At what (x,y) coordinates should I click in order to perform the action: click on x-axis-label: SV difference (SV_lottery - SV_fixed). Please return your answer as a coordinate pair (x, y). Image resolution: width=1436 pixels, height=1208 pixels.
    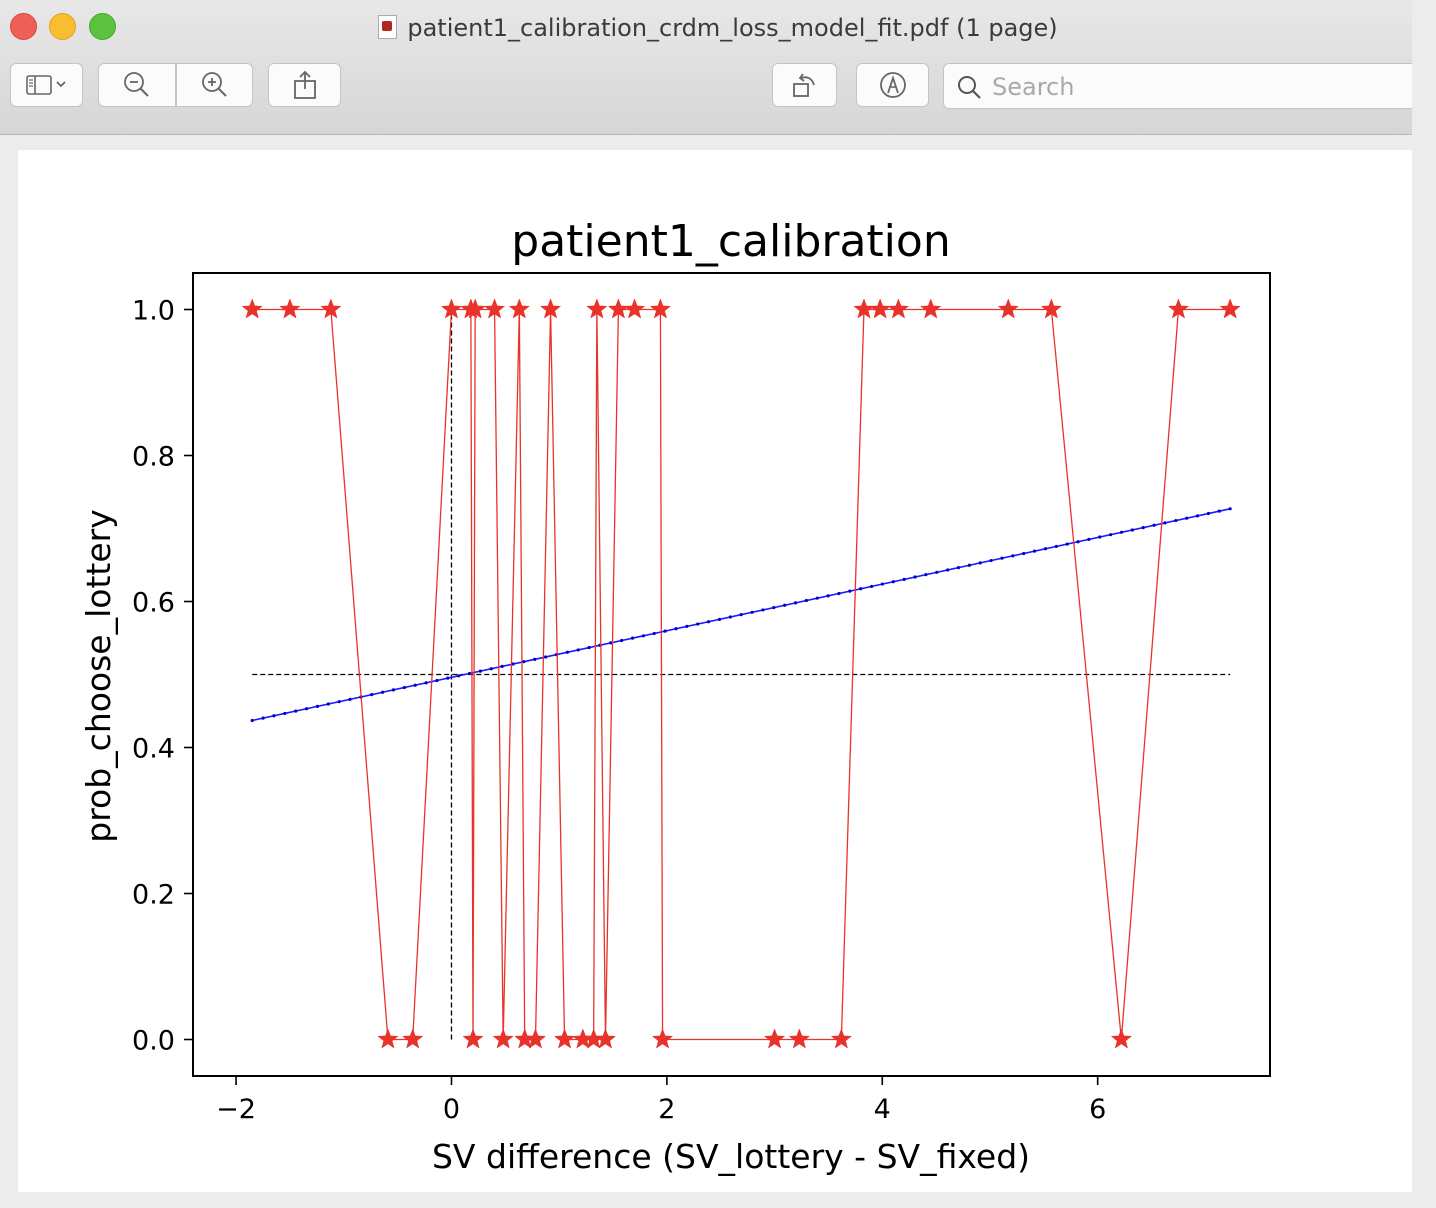
    Looking at the image, I should click on (731, 1156).